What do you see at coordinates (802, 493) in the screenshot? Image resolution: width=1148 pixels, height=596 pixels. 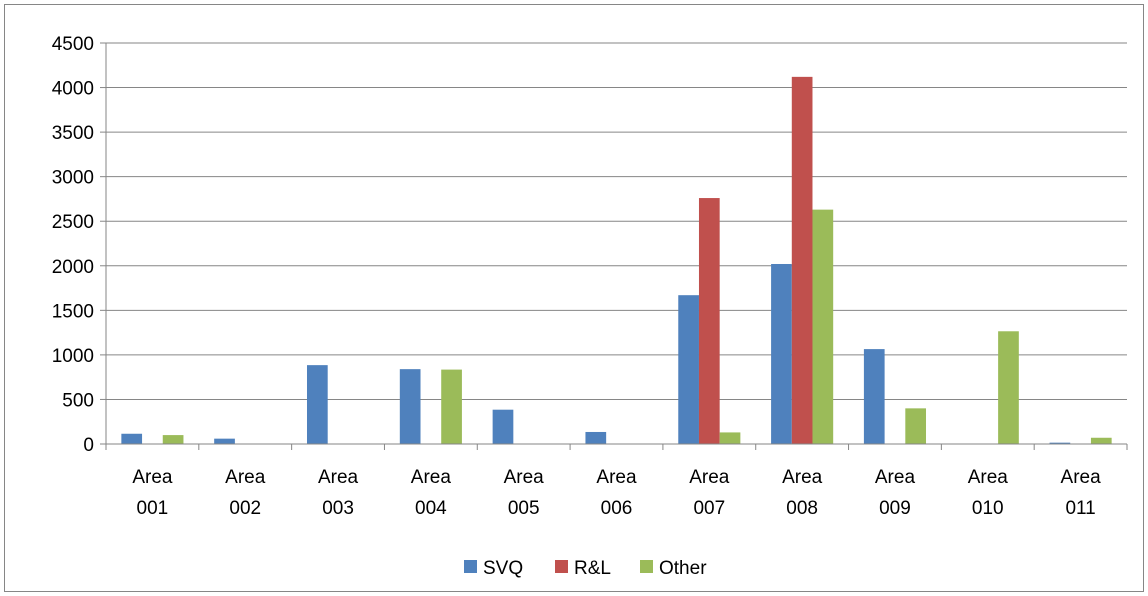 I see `x-tick-label: Area 008` at bounding box center [802, 493].